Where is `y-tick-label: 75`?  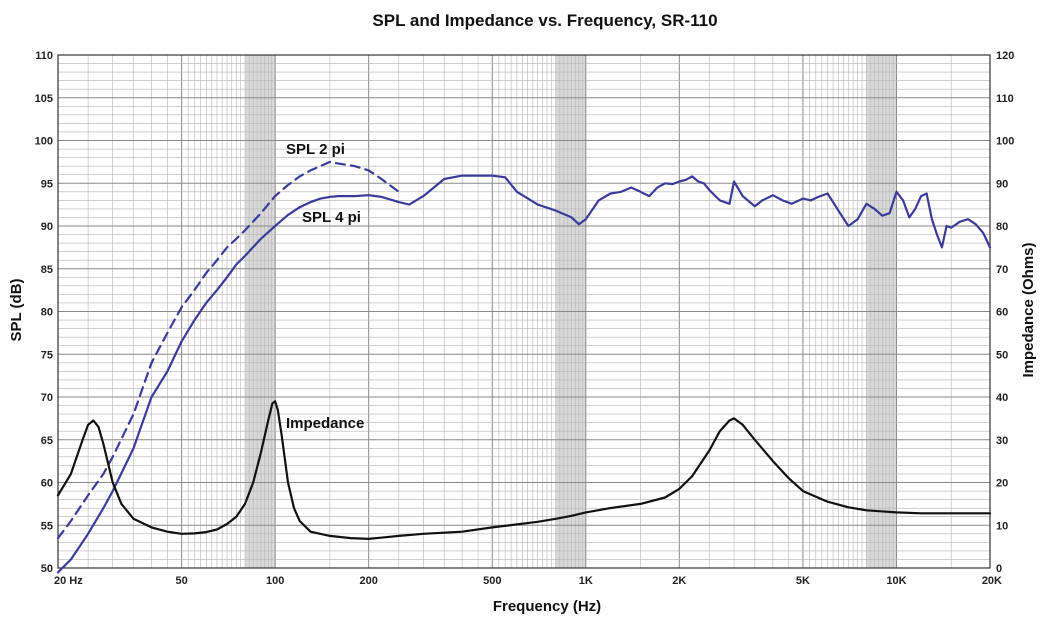 y-tick-label: 75 is located at coordinates (47, 355).